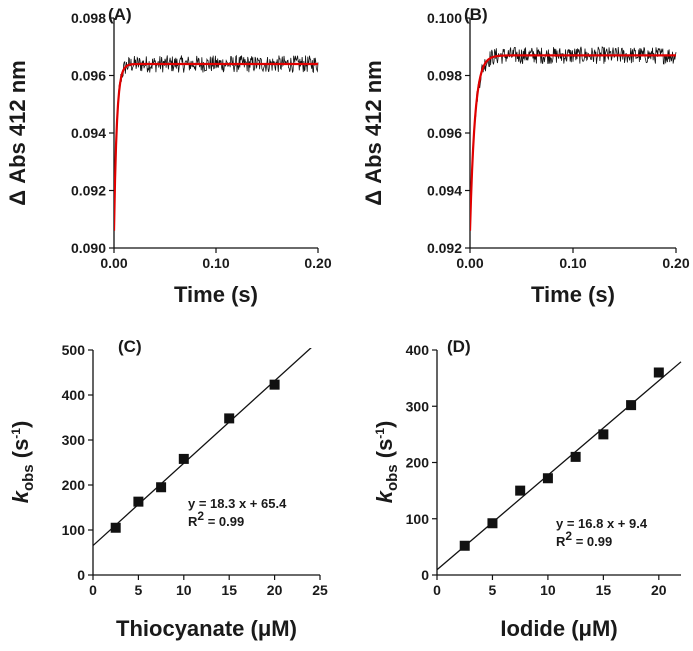 The width and height of the screenshot is (693, 651). Describe the element at coordinates (444, 18) in the screenshot. I see `y-tick-label: 0.100` at that location.